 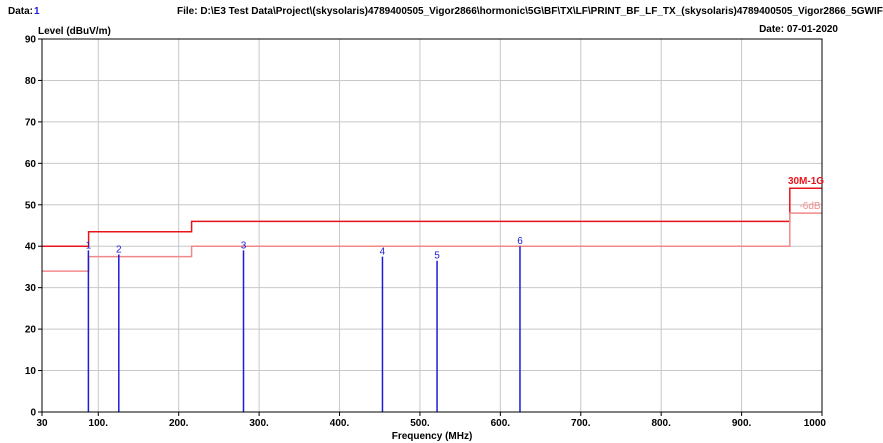 I want to click on date-label: Date: 07-01-2020, so click(x=798, y=29).